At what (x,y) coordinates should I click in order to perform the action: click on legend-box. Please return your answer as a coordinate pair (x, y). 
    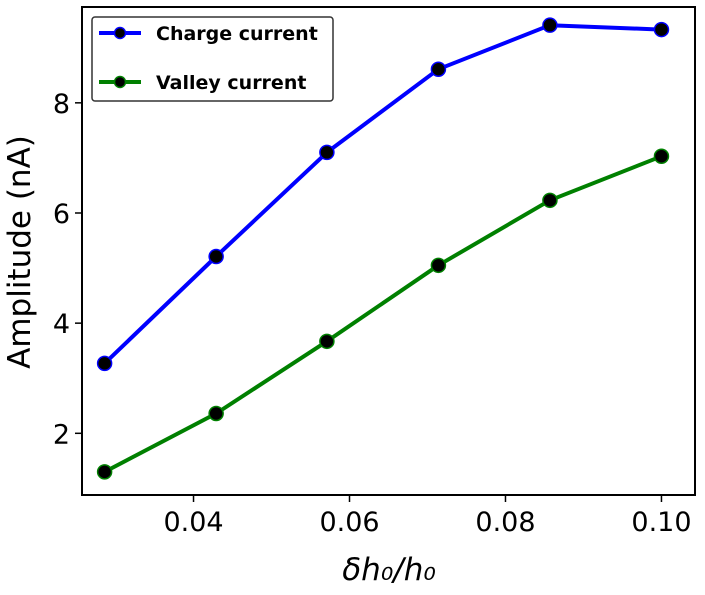
    Looking at the image, I should click on (212, 59).